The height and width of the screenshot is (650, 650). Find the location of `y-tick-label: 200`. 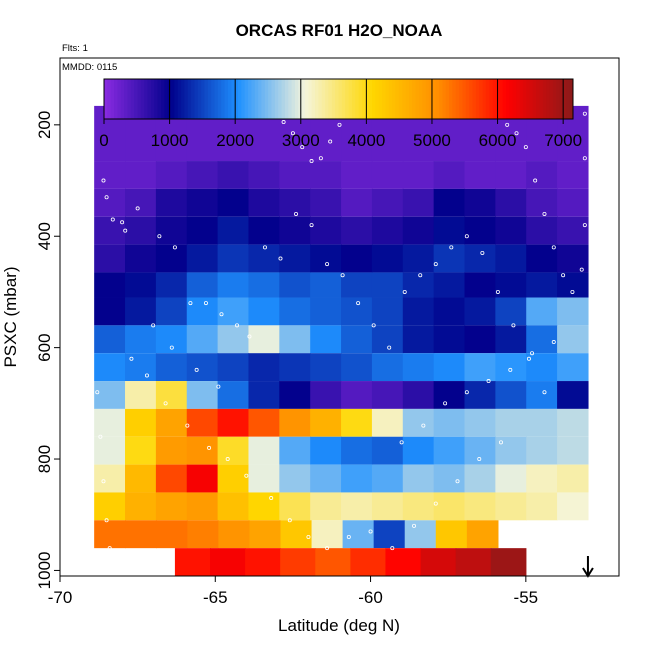

y-tick-label: 200 is located at coordinates (44, 125).